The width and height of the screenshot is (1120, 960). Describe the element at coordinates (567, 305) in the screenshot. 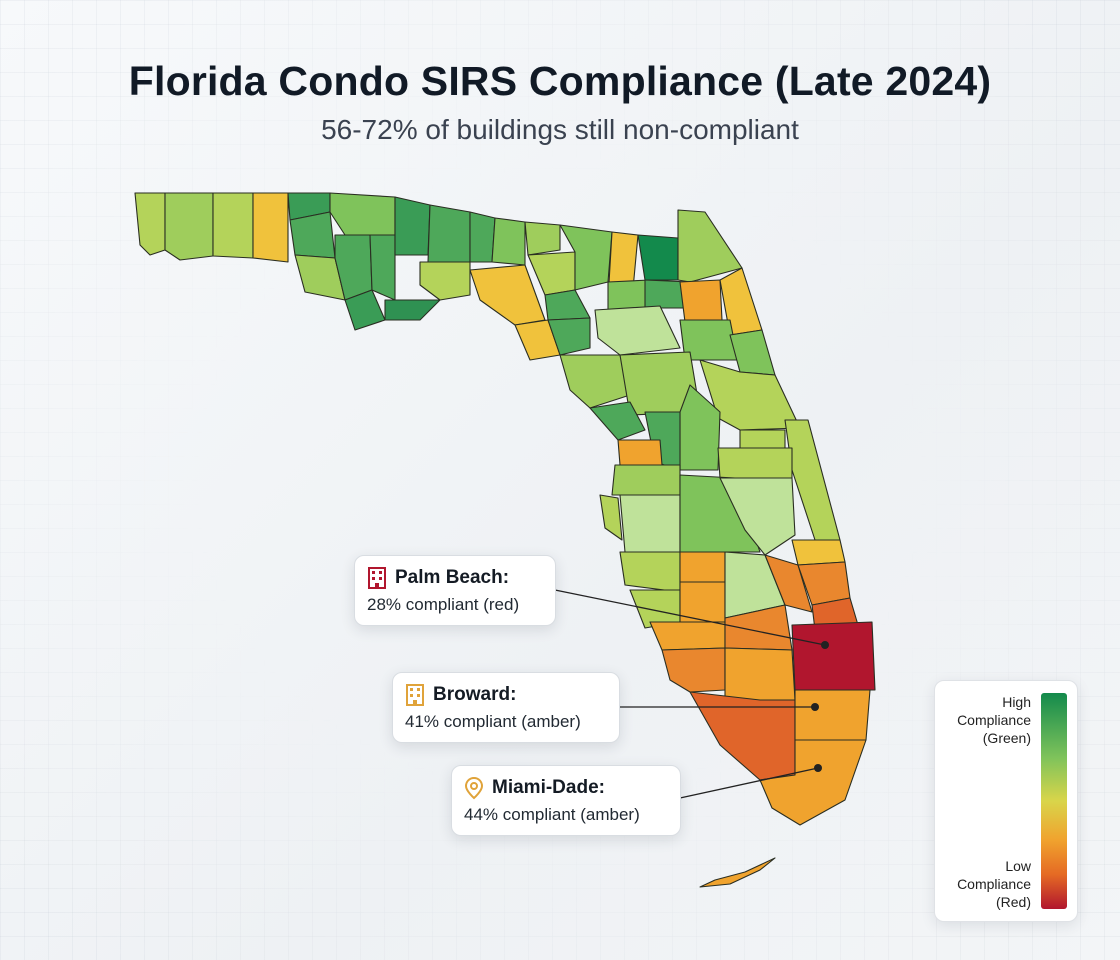

I see `county-lafayette` at that location.